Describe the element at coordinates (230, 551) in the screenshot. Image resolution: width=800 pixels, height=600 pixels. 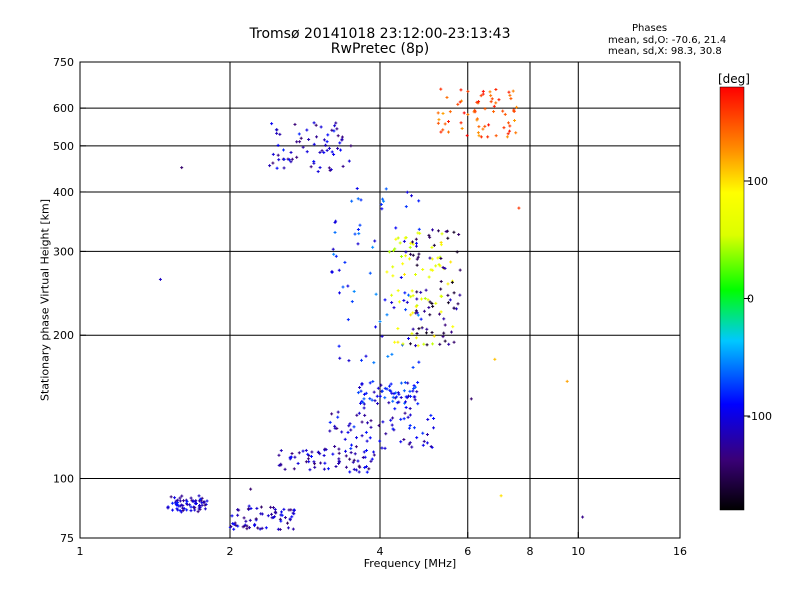
I see `x-tick-label: 2` at that location.